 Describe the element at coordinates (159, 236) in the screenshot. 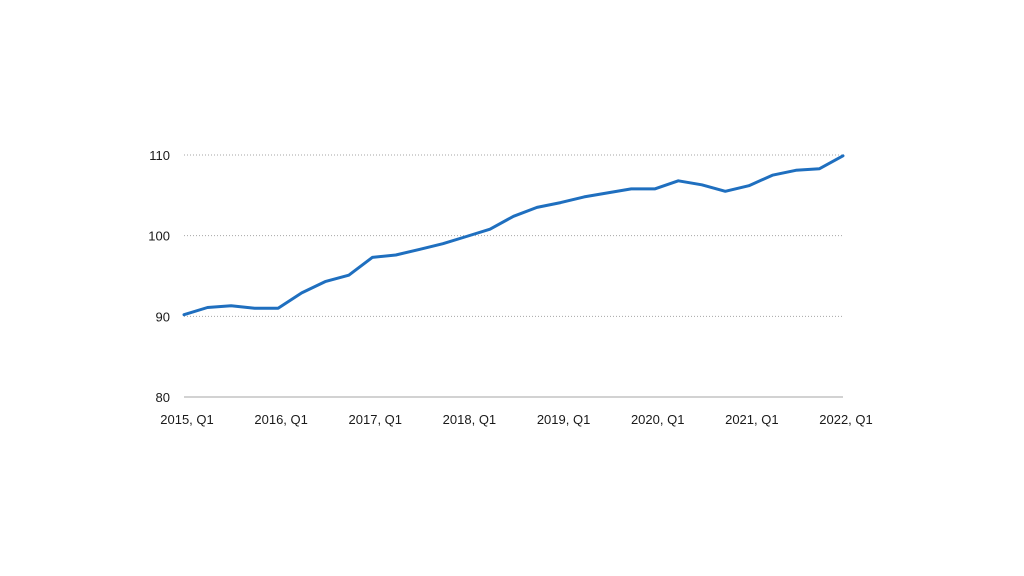

I see `y-tick-label: 100` at that location.